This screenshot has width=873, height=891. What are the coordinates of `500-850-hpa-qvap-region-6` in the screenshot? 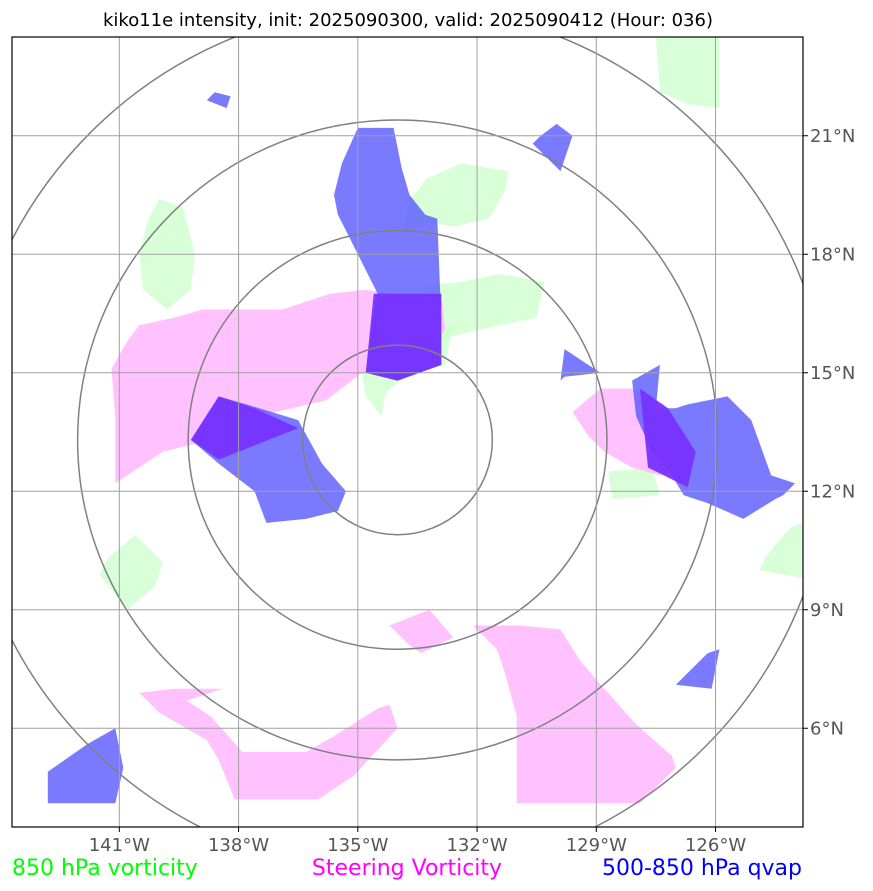 It's located at (714, 441).